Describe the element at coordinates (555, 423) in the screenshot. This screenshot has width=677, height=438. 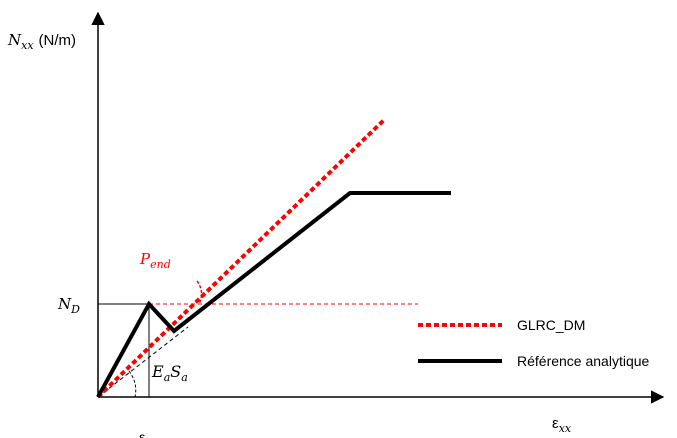
I see `x-axis-symbol: ε` at that location.